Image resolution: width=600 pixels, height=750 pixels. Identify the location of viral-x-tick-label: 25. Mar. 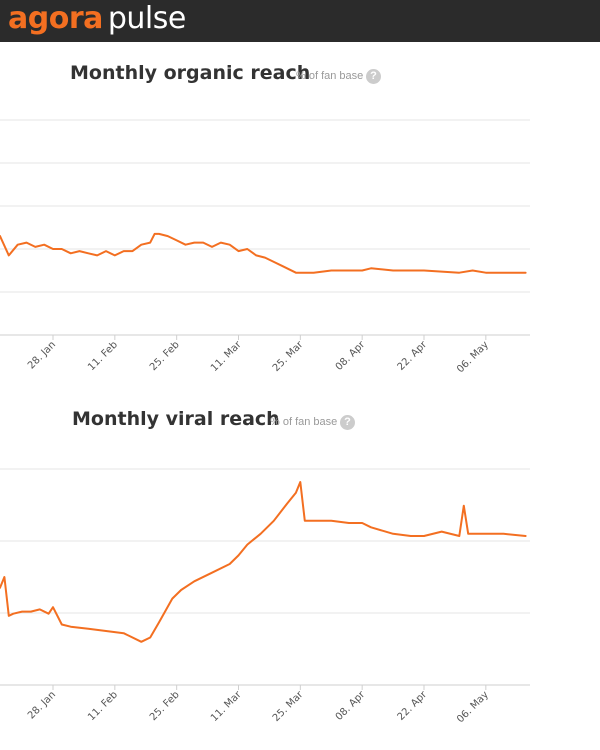
(288, 706).